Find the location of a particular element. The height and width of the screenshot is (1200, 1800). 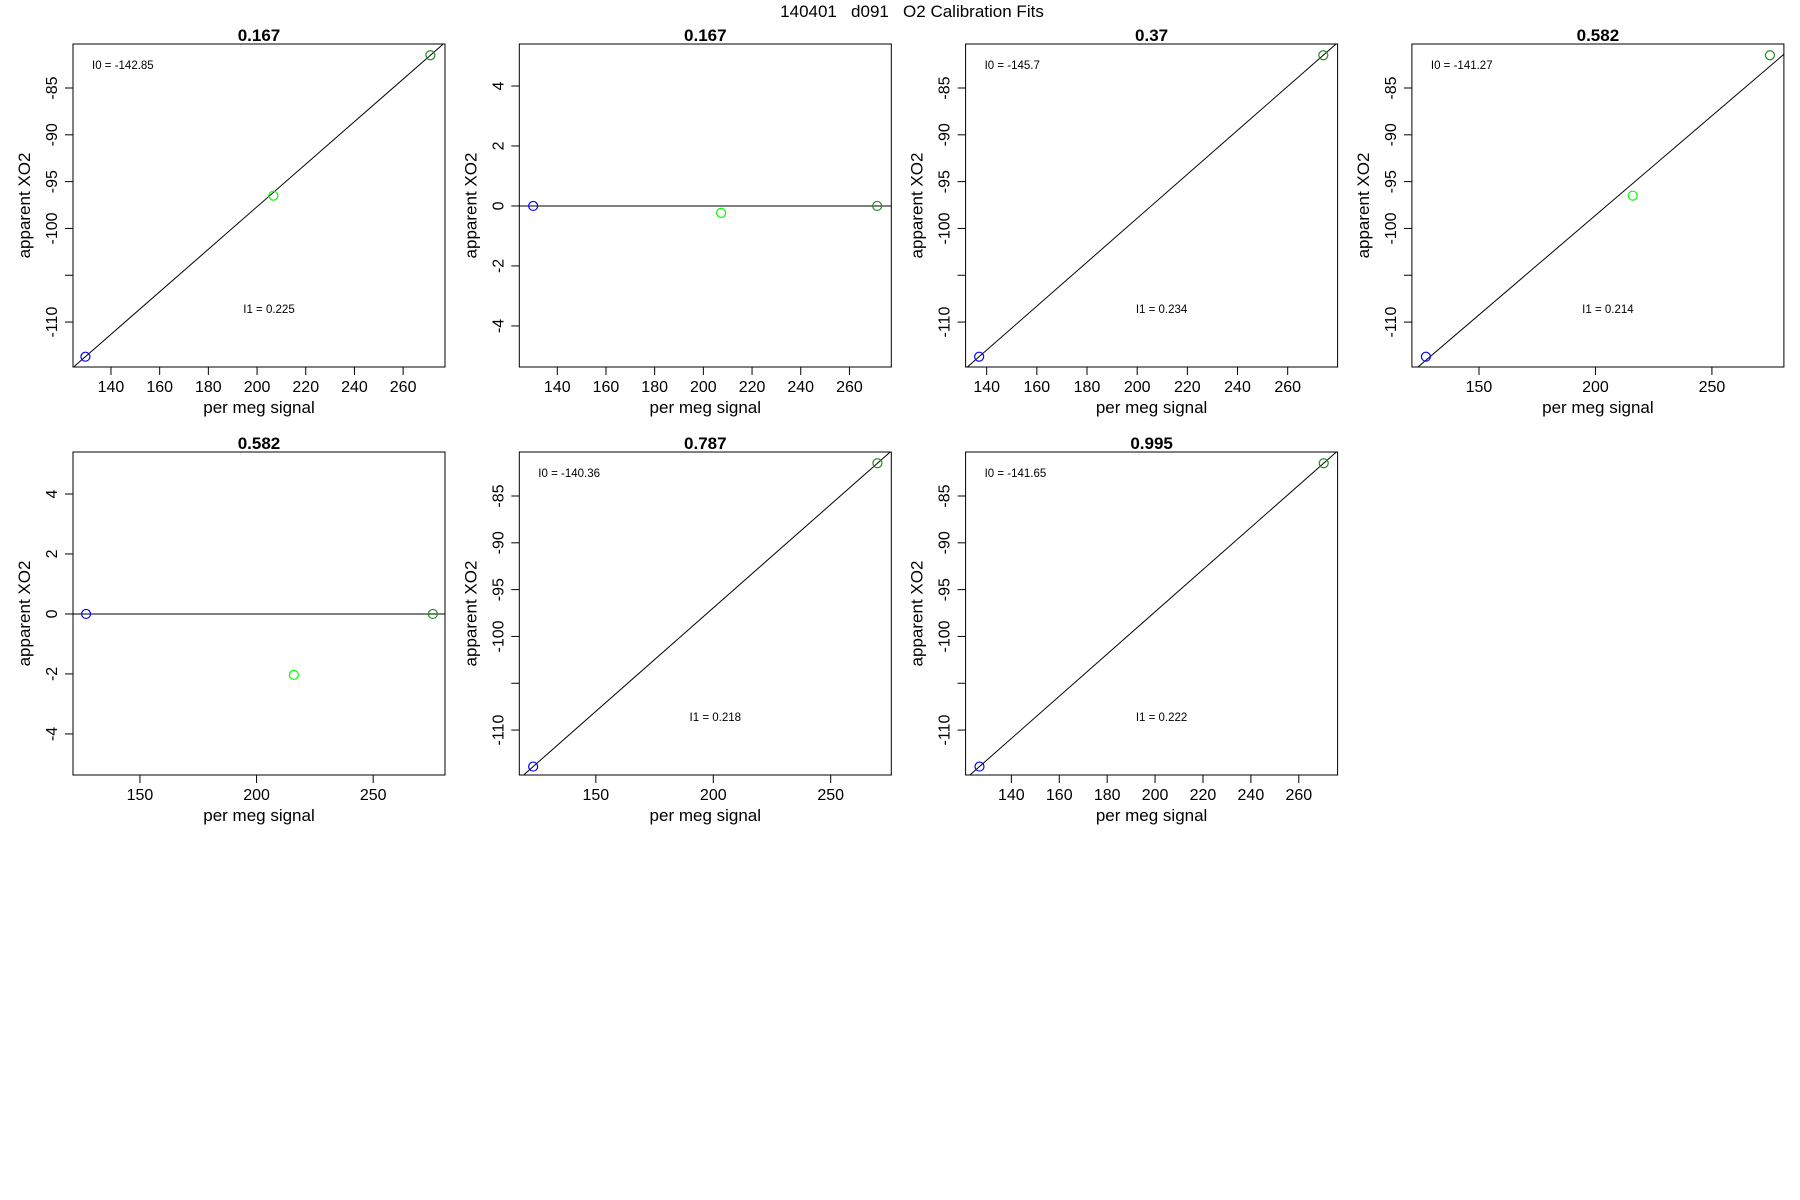

y-tick-label: 2 is located at coordinates (498, 145).